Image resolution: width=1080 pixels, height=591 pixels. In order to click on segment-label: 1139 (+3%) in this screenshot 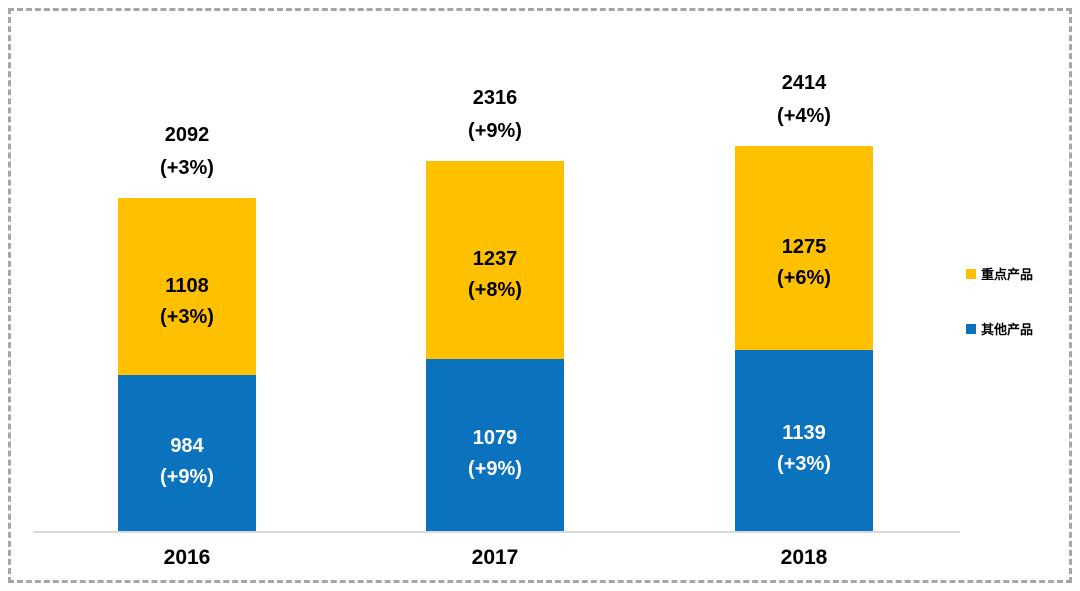, I will do `click(804, 449)`.